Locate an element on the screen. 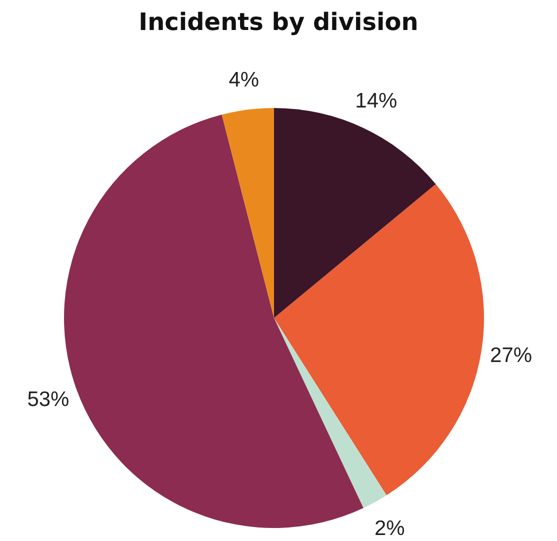  data-label: 27% is located at coordinates (511, 356).